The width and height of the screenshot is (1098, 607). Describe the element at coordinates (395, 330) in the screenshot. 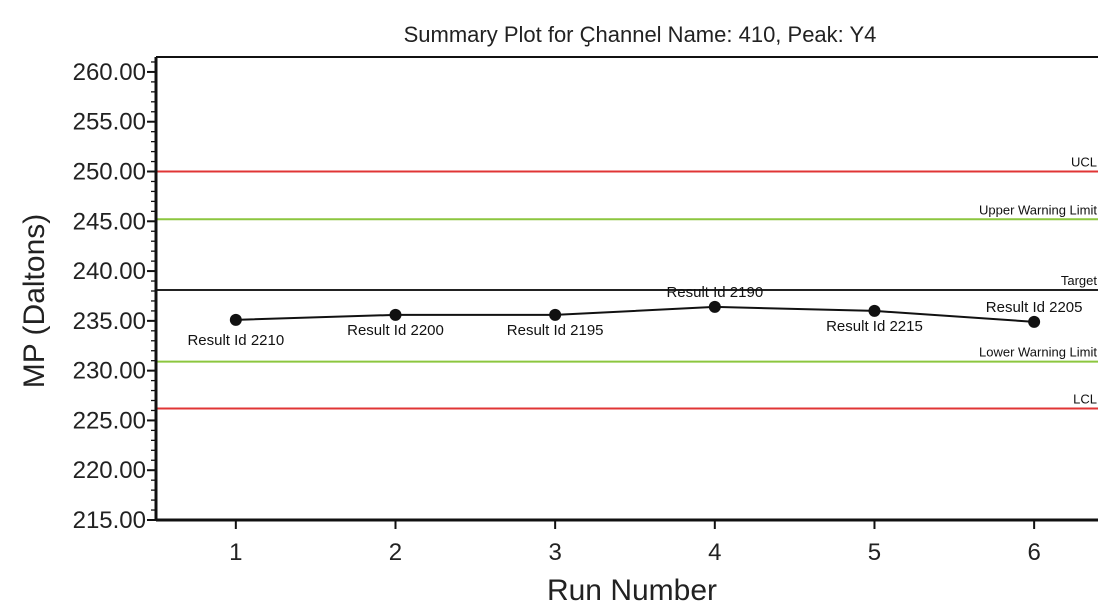

I see `data-point-label-2: Result Id 2200` at that location.